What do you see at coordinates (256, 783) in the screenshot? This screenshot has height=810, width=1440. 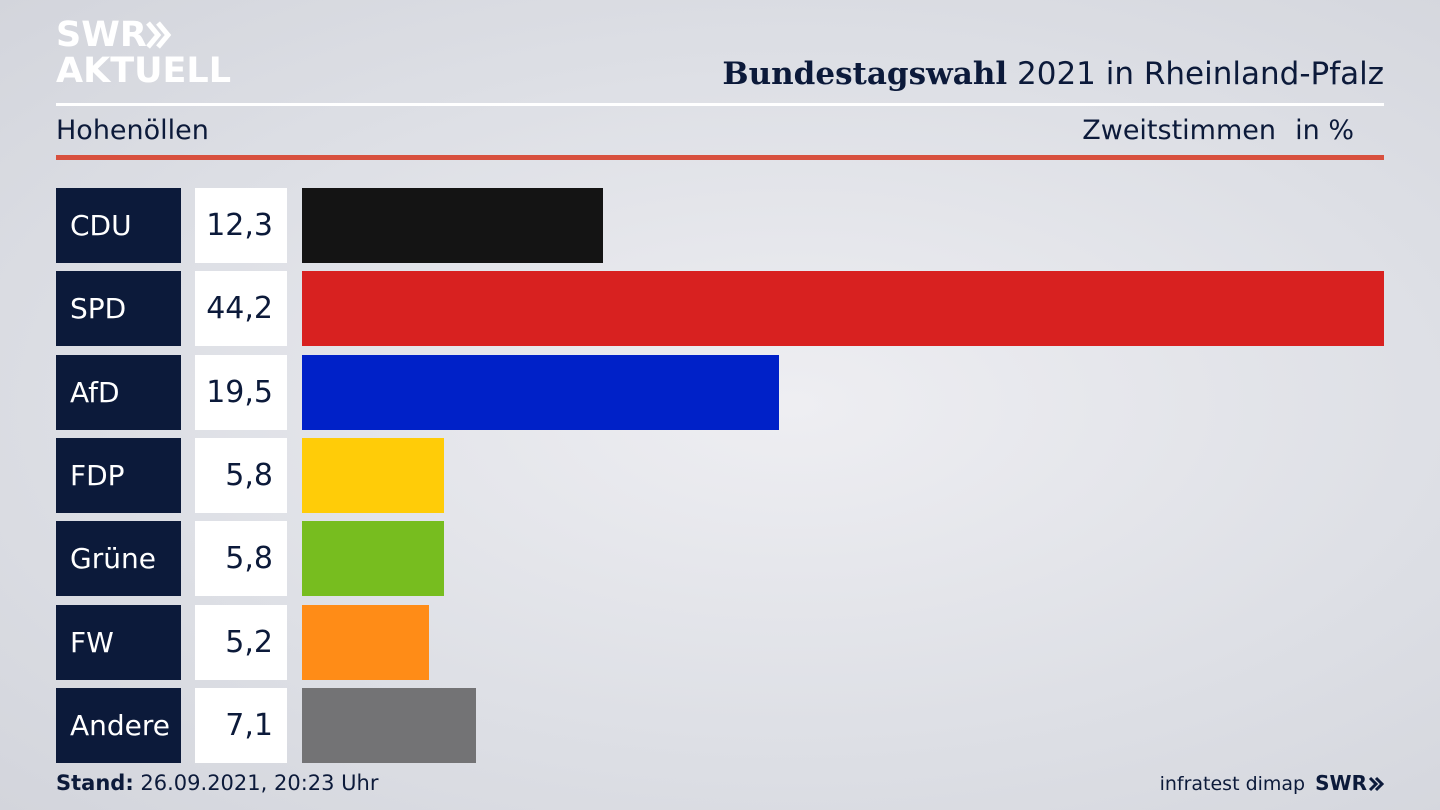 I see `timestamp-value: 26.09.2021, 20:23 Uhr` at bounding box center [256, 783].